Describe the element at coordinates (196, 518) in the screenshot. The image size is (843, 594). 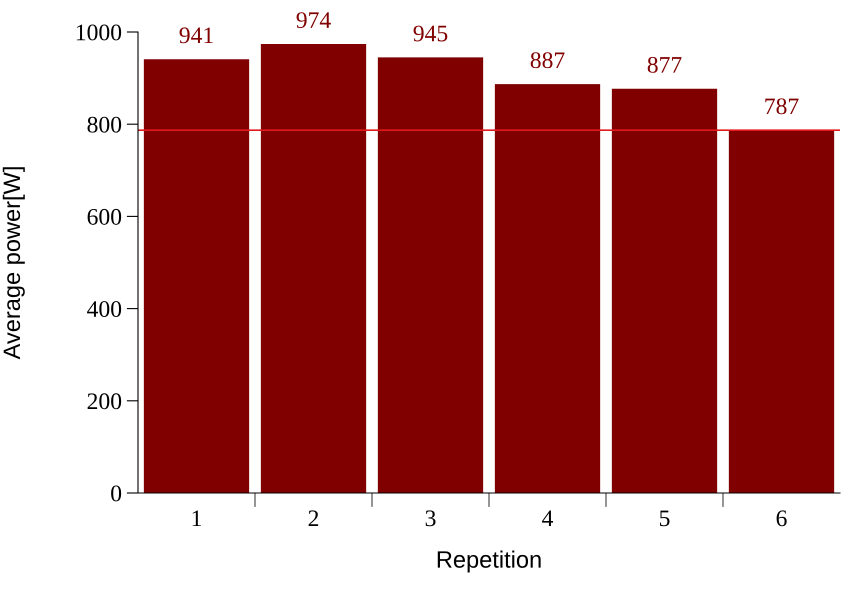
I see `x-tick-label: 1` at that location.